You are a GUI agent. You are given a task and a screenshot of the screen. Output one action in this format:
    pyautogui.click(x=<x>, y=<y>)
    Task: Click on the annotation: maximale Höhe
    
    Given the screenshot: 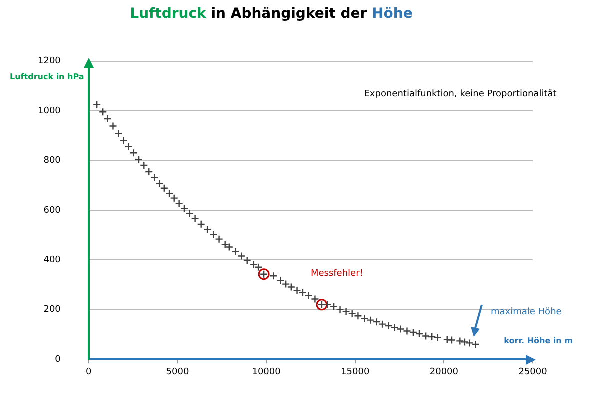 What is the action you would take?
    pyautogui.click(x=526, y=313)
    